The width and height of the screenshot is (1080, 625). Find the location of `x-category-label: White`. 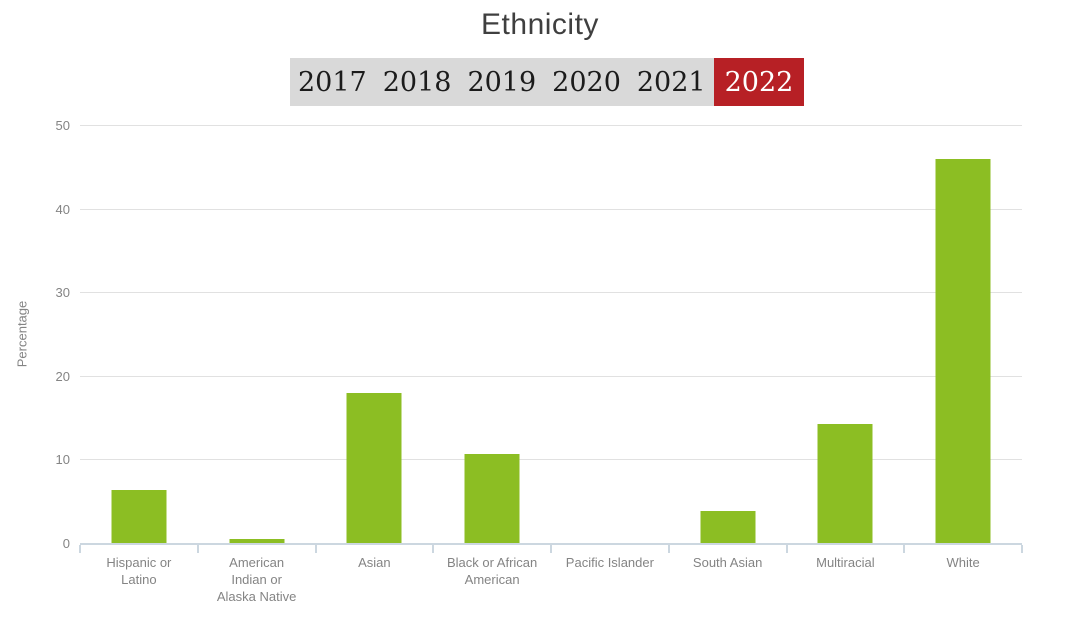

x-category-label: White is located at coordinates (963, 579).